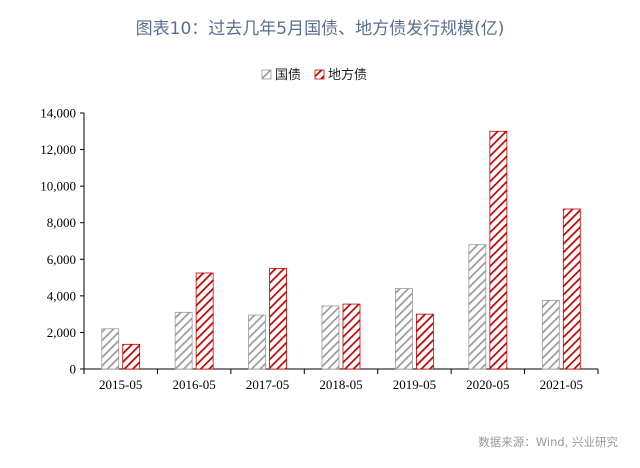  Describe the element at coordinates (414, 384) in the screenshot. I see `x-tick-label: 2019-05` at that location.